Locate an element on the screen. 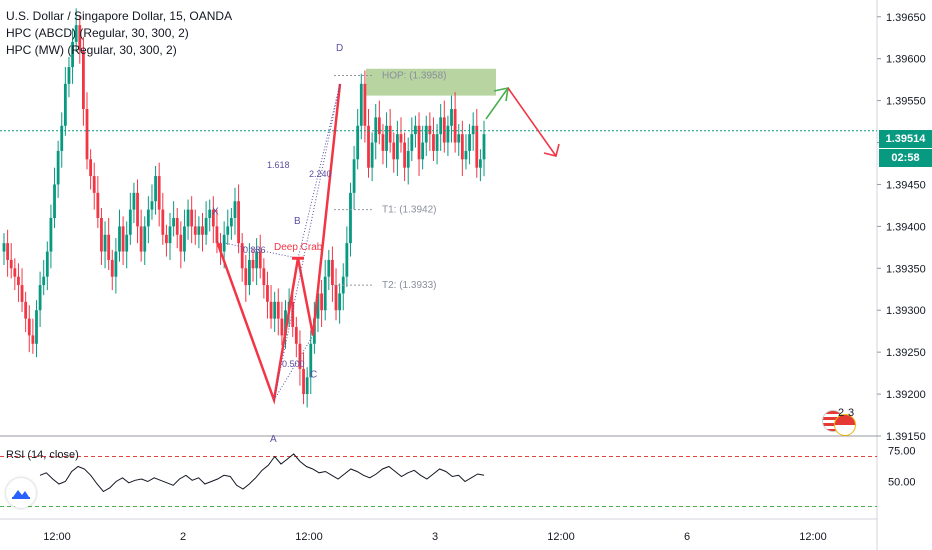 Image resolution: width=932 pixels, height=550 pixels. x-tick-label: 6 is located at coordinates (687, 537).